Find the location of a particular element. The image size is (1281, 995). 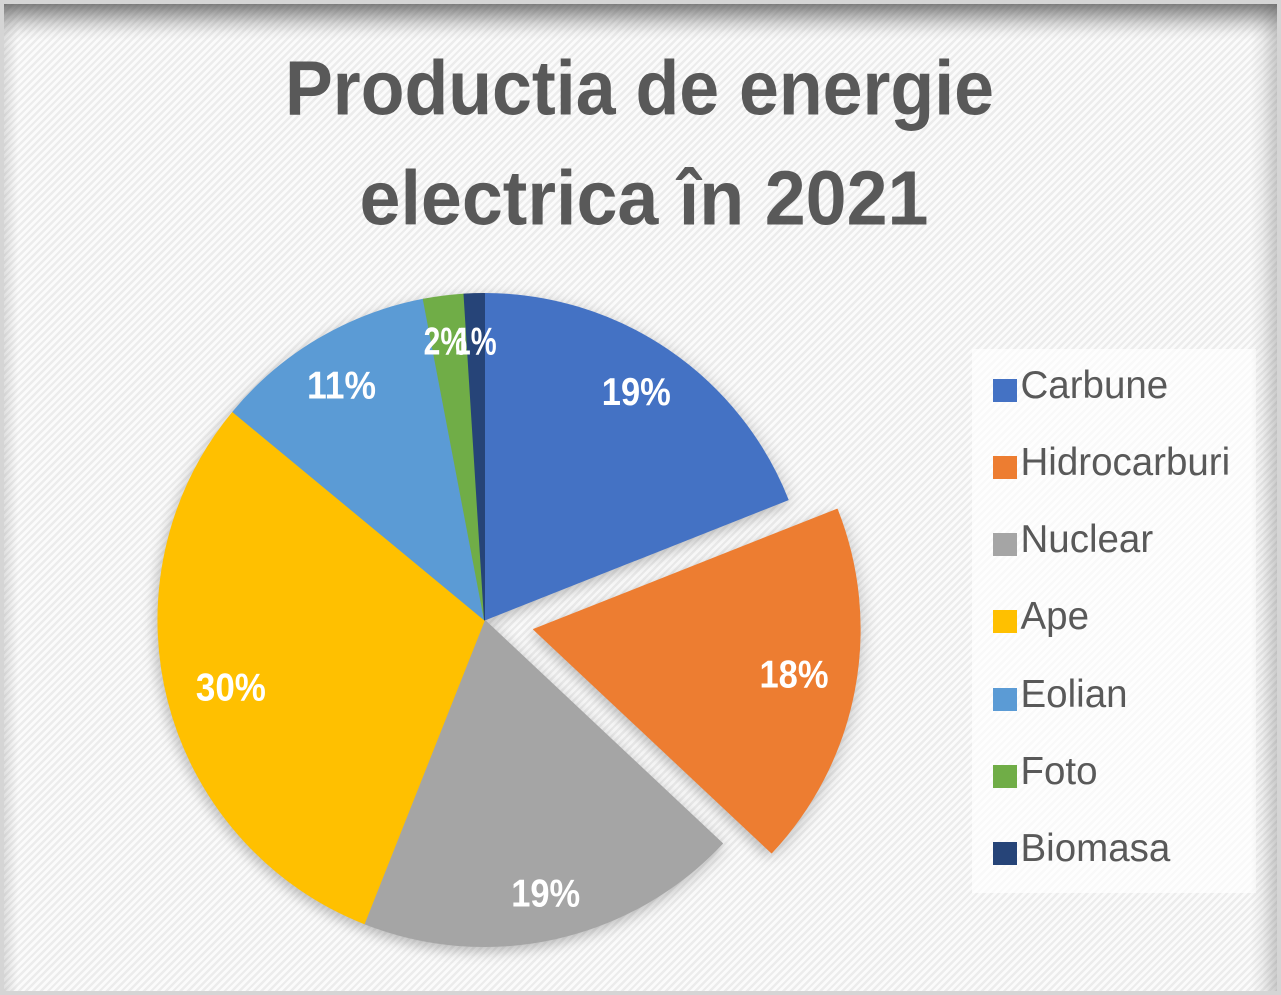

svg-text: 1% is located at coordinates (476, 341).